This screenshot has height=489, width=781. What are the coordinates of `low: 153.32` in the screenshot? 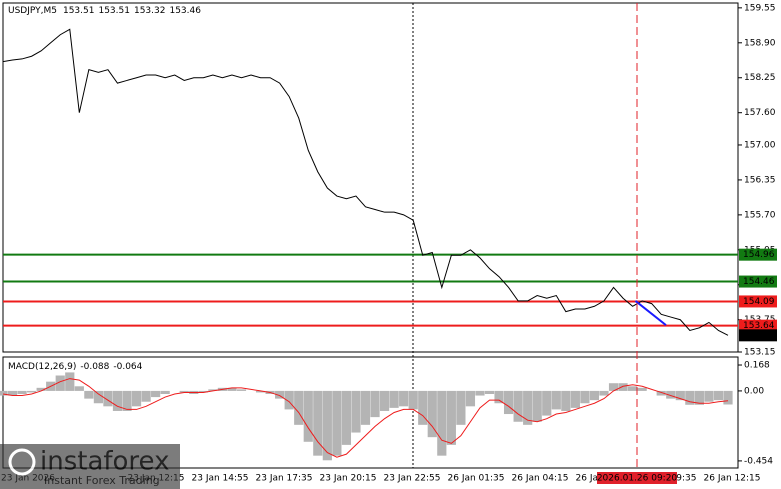 It's located at (150, 11).